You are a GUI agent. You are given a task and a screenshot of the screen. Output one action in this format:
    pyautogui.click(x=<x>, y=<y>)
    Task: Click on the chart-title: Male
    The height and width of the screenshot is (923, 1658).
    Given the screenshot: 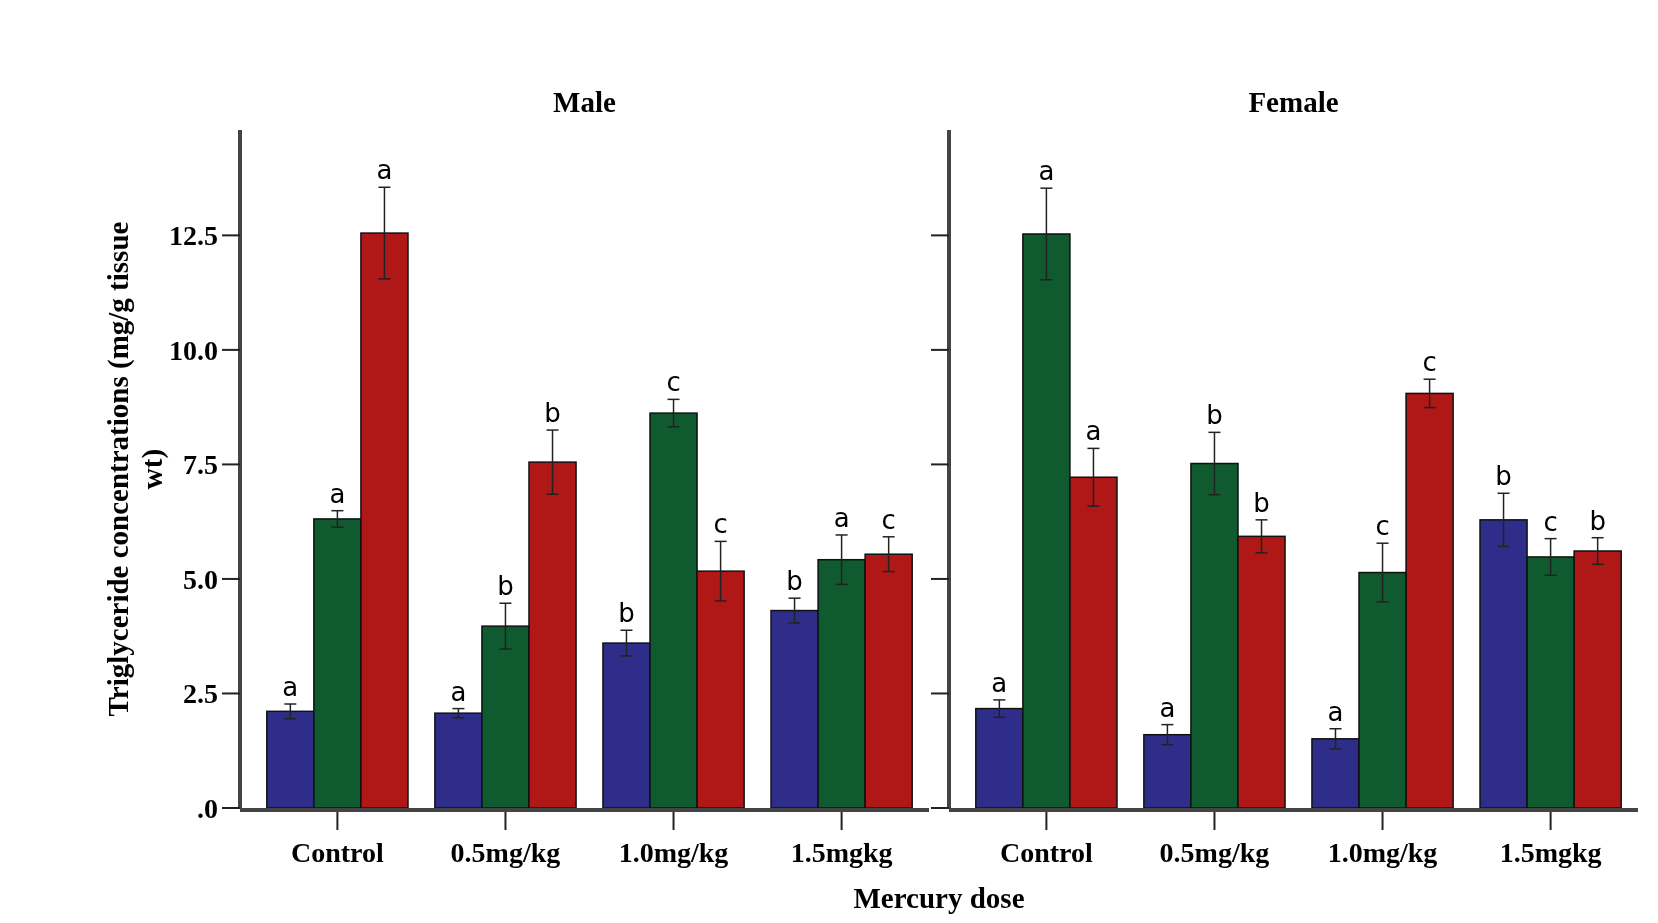 What is the action you would take?
    pyautogui.click(x=585, y=102)
    